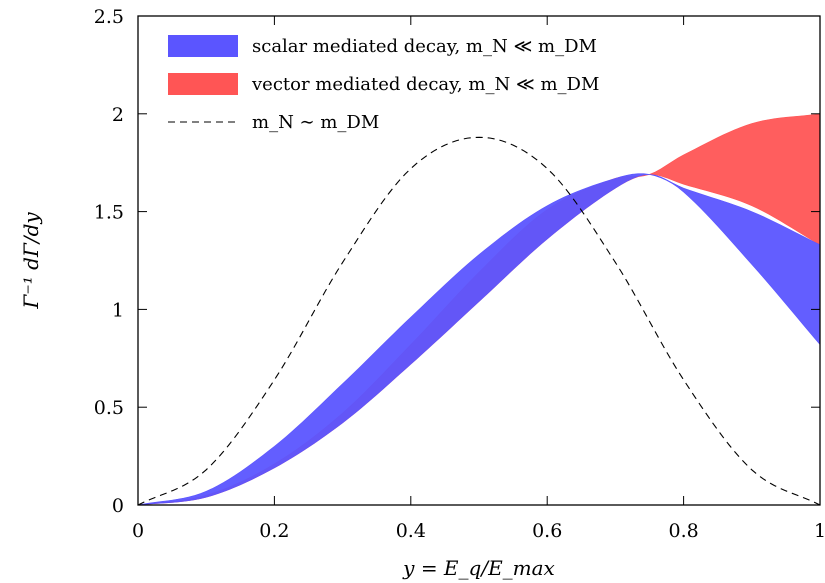 The height and width of the screenshot is (583, 825). Describe the element at coordinates (109, 17) in the screenshot. I see `y-tick-label: 2.5` at that location.